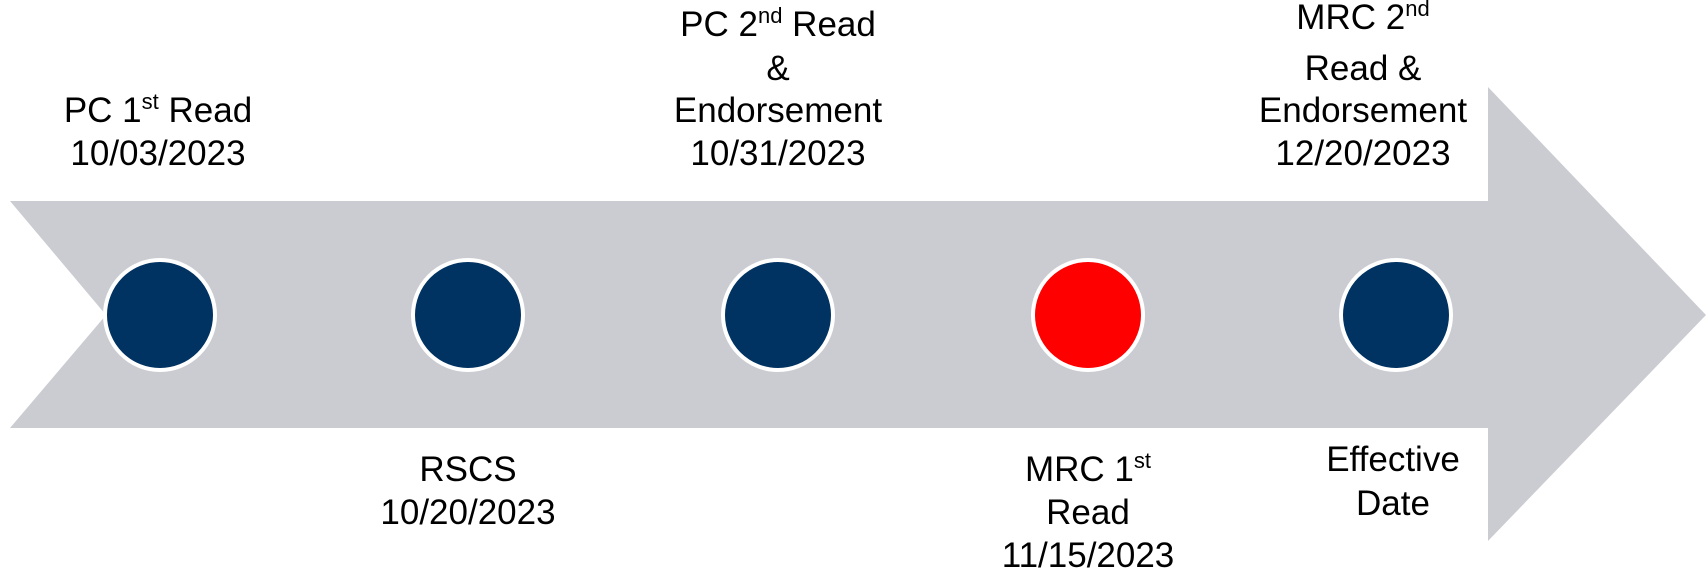 The height and width of the screenshot is (580, 1706). I want to click on milestone-label: 10/20/2023, so click(467, 512).